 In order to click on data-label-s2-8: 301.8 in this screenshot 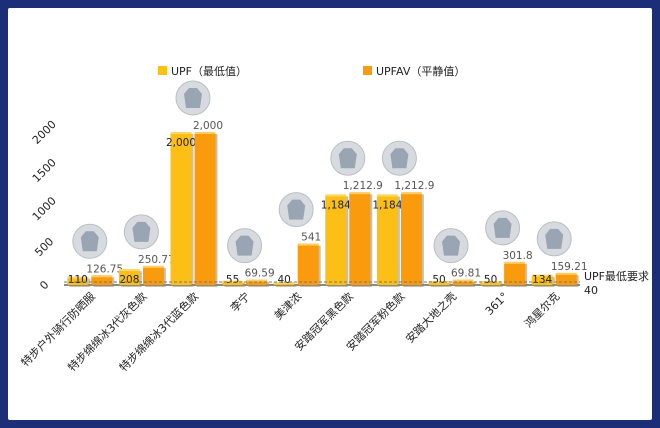, I will do `click(518, 256)`.